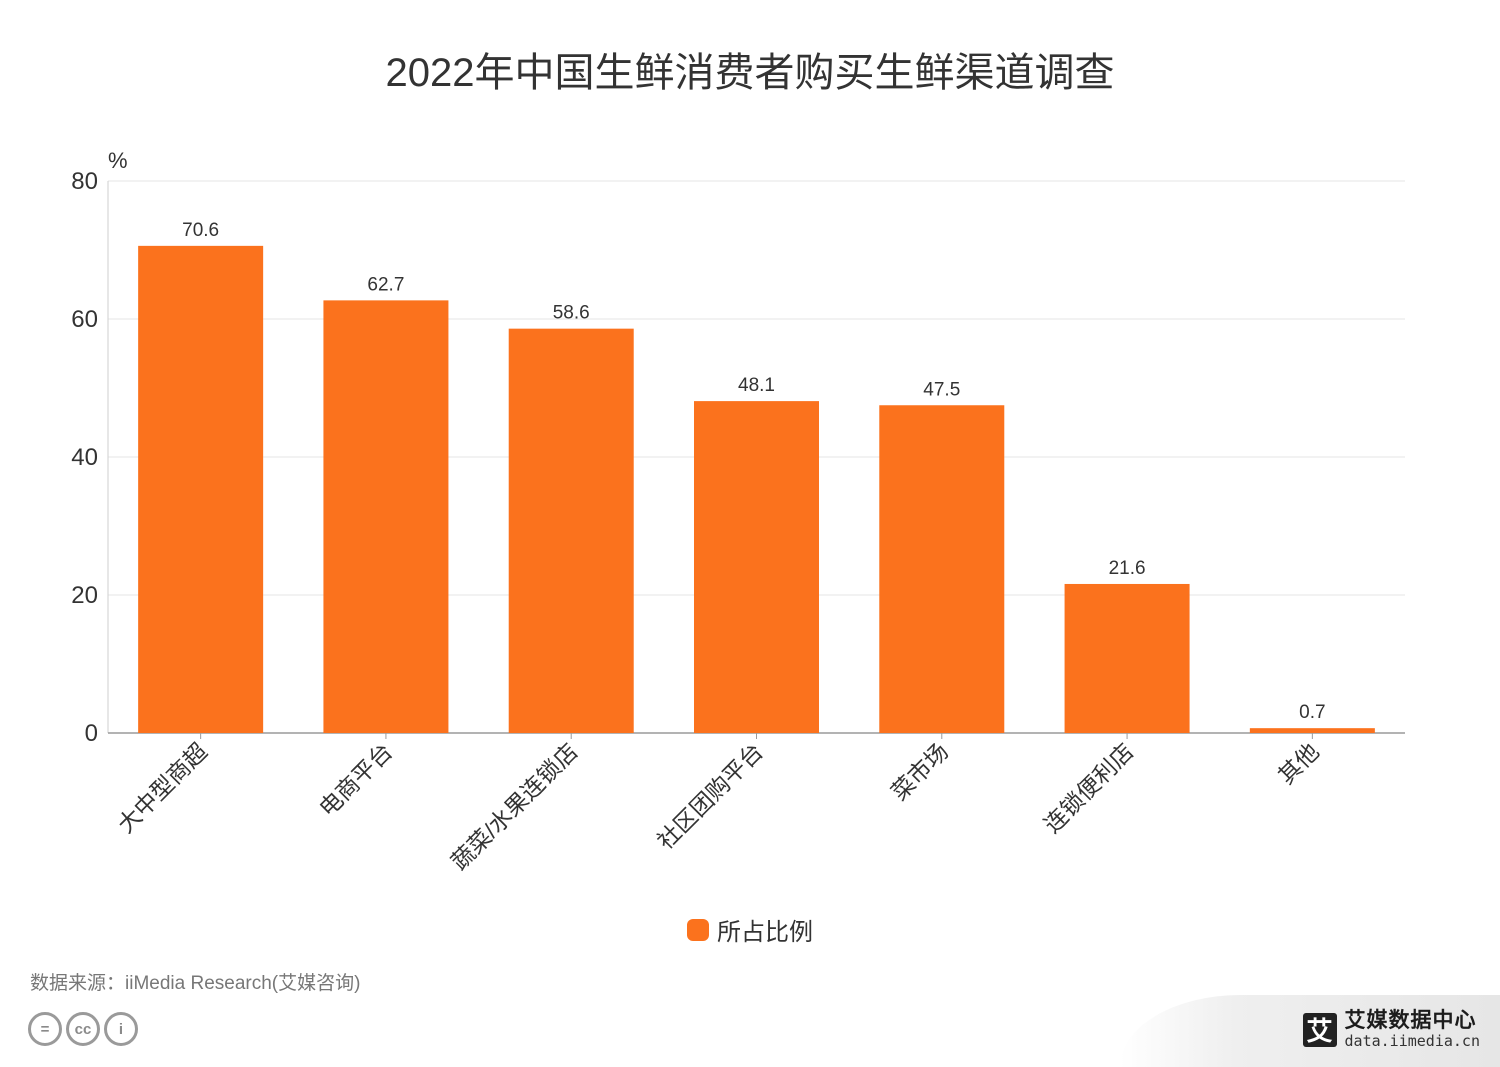  I want to click on person-icon: i, so click(121, 1029).